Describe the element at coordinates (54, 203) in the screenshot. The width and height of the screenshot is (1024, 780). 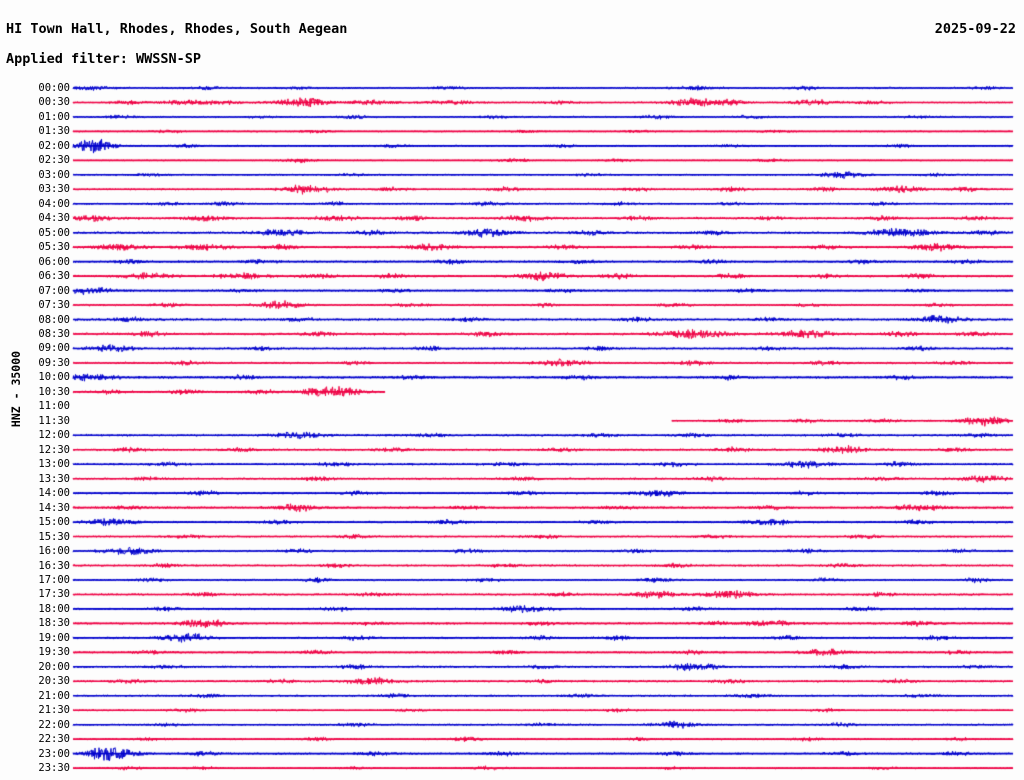
I see `time-label: 04:00` at that location.